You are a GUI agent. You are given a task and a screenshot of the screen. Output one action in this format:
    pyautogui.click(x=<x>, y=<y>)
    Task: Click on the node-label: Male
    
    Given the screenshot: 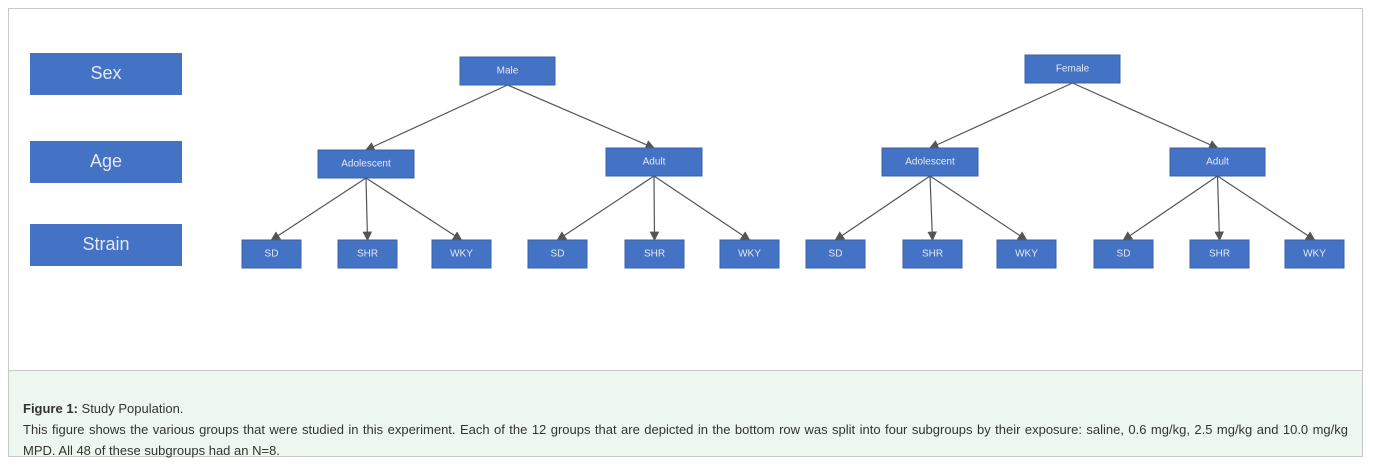 What is the action you would take?
    pyautogui.click(x=508, y=71)
    